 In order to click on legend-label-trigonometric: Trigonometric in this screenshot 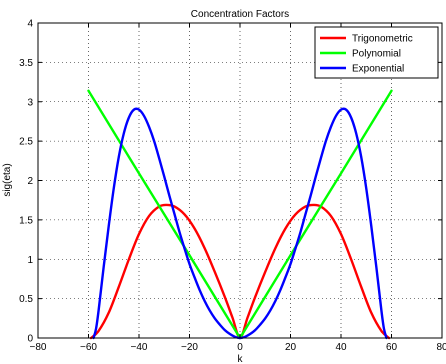, I will do `click(382, 39)`.